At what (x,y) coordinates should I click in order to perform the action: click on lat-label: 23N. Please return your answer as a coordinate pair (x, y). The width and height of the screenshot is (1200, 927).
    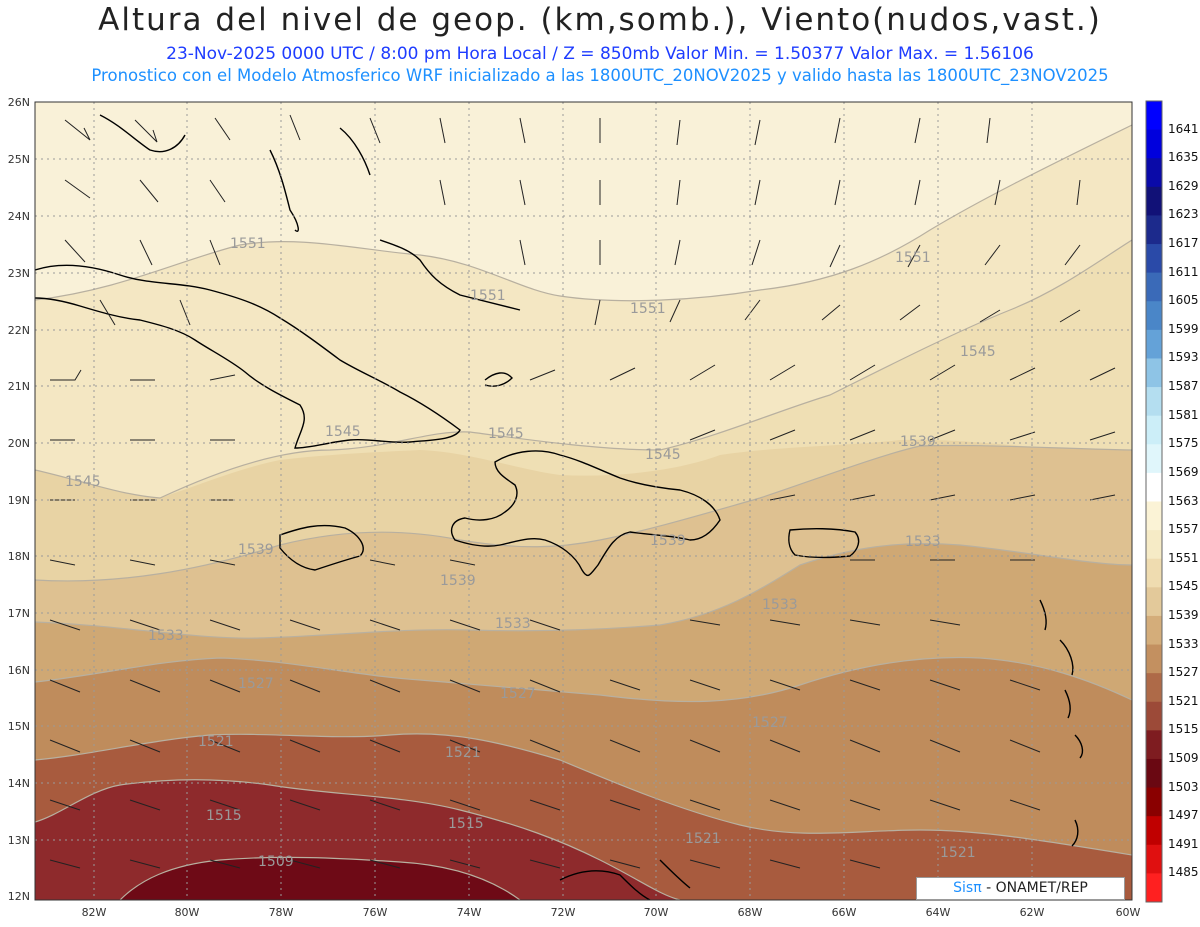
    Looking at the image, I should click on (19, 273).